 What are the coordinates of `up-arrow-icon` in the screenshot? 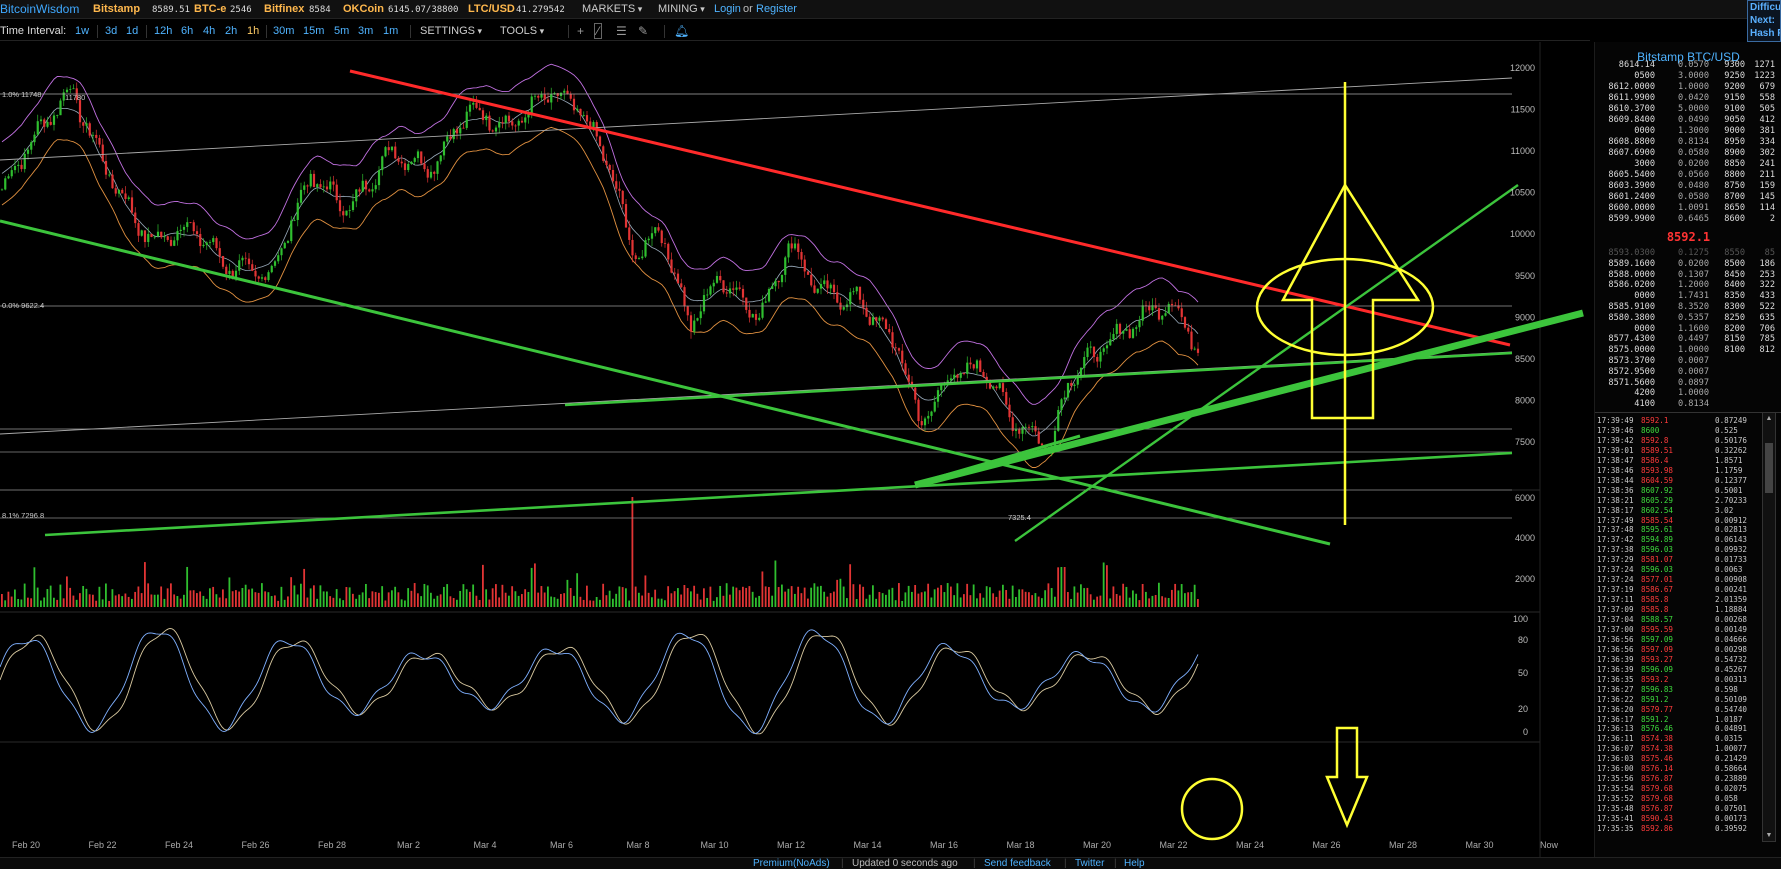 It's located at (1350, 301).